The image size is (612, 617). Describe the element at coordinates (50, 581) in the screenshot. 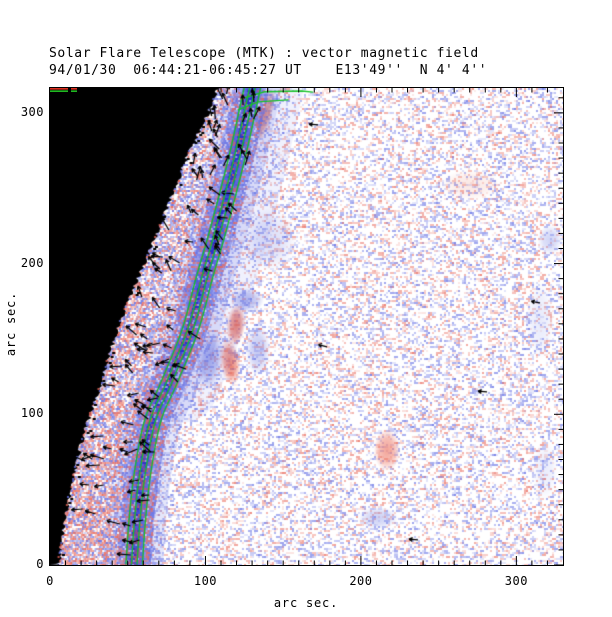

I see `x-tick-label: 0` at that location.